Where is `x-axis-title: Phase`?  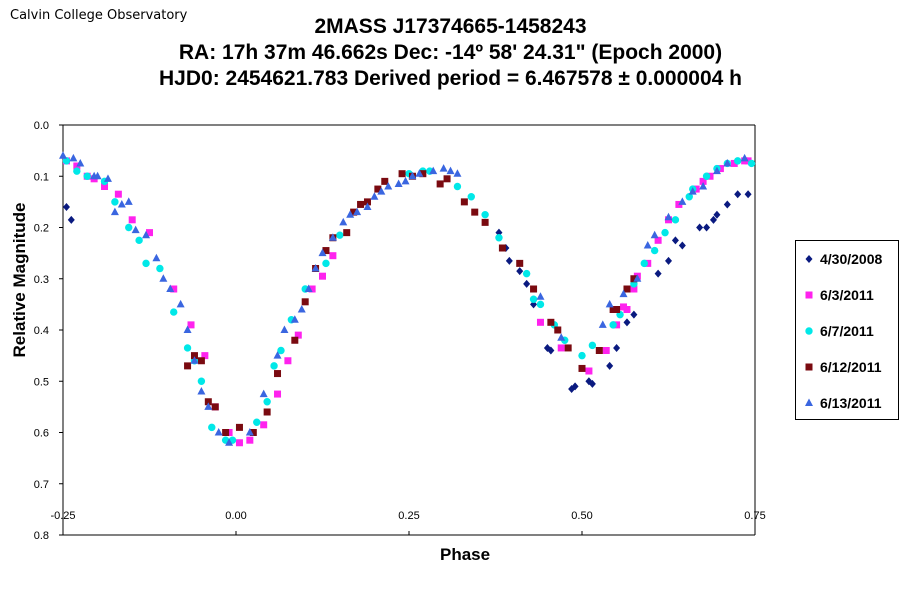
x-axis-title: Phase is located at coordinates (465, 554).